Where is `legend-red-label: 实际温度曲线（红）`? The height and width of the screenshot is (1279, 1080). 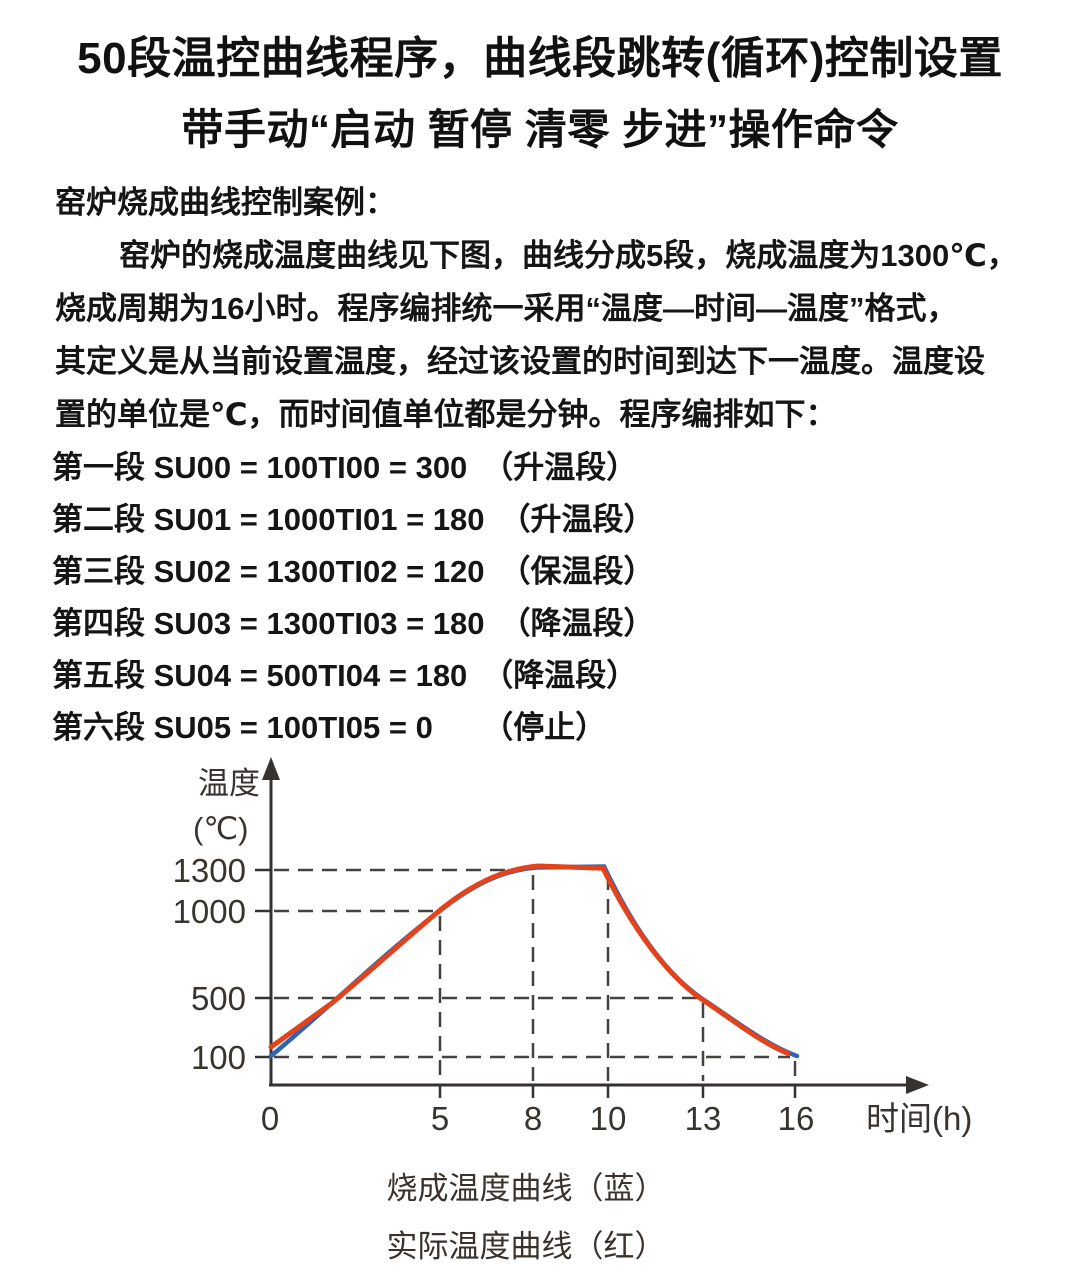 legend-red-label: 实际温度曲线（红） is located at coordinates (526, 1246).